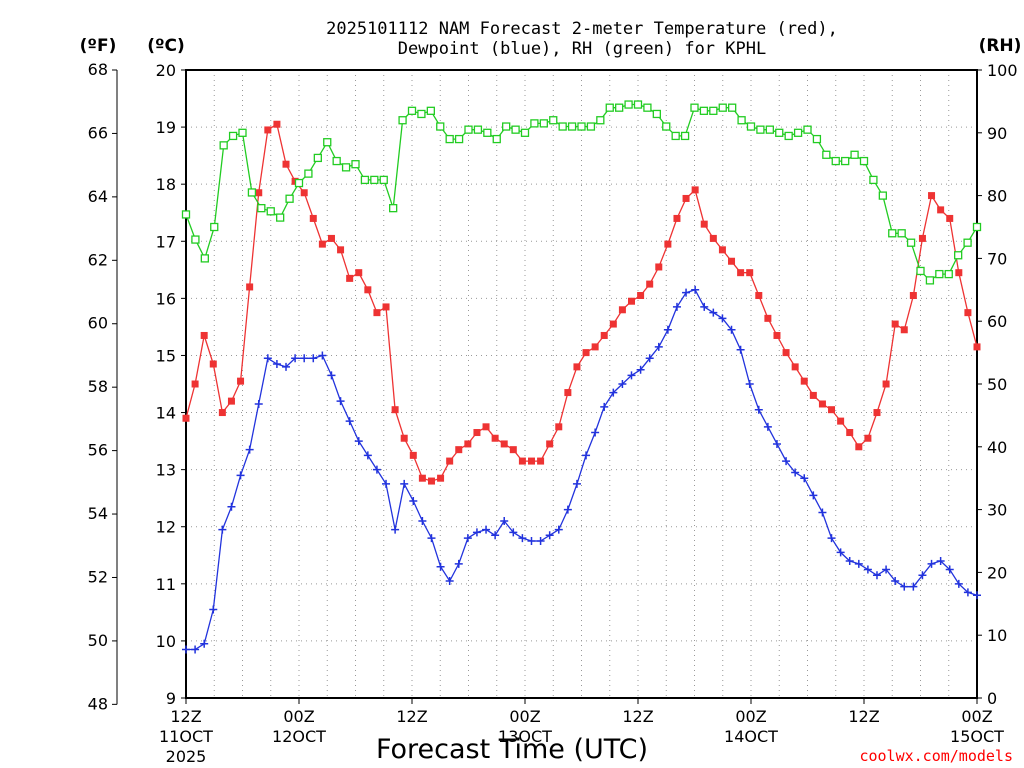 Image resolution: width=1024 pixels, height=768 pixels. I want to click on rh-tick-label: 70, so click(997, 258).